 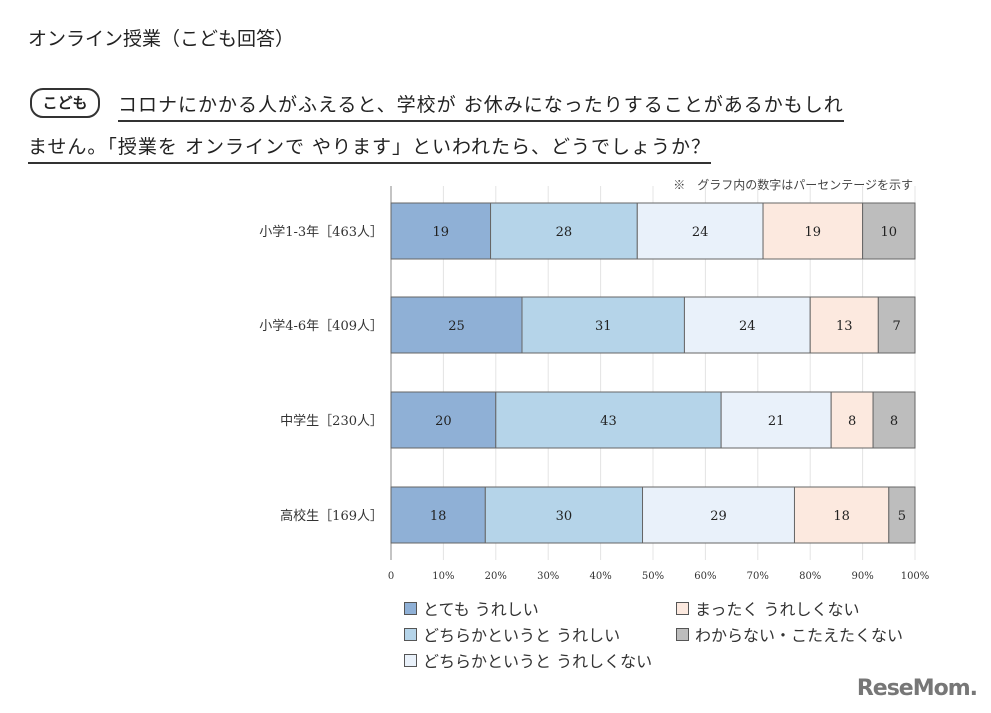 What do you see at coordinates (370, 148) in the screenshot?
I see `question-line-2: ません。「授業を オンラインで やります」といわれたら、どうでしょうか？` at bounding box center [370, 148].